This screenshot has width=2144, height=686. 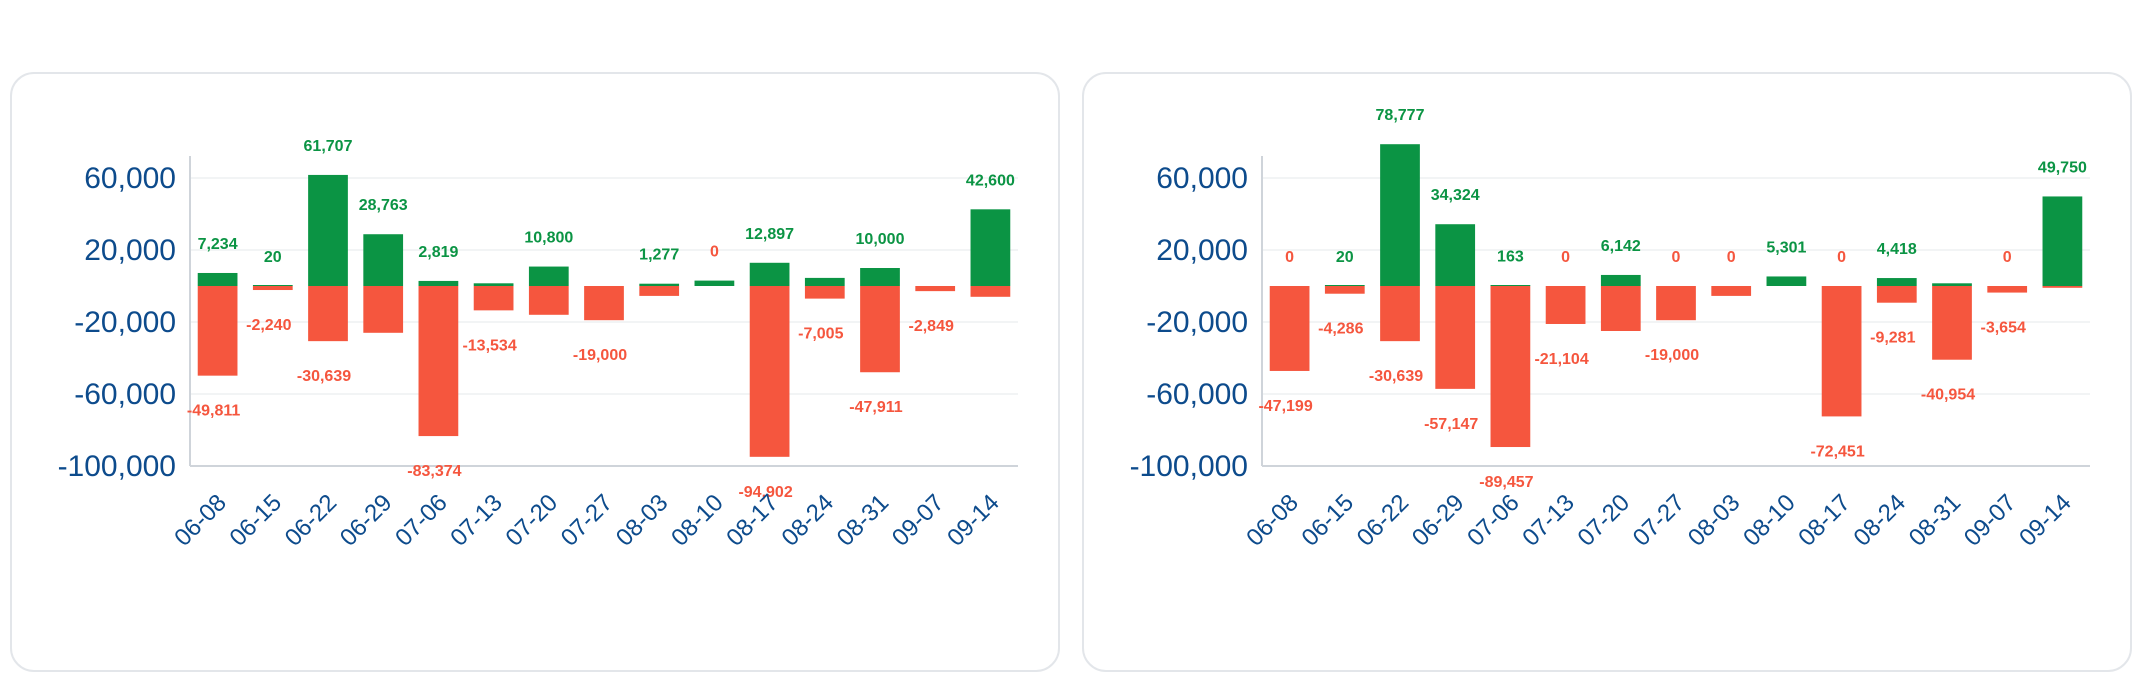 What do you see at coordinates (918, 520) in the screenshot?
I see `x-tick-label: 09-07` at bounding box center [918, 520].